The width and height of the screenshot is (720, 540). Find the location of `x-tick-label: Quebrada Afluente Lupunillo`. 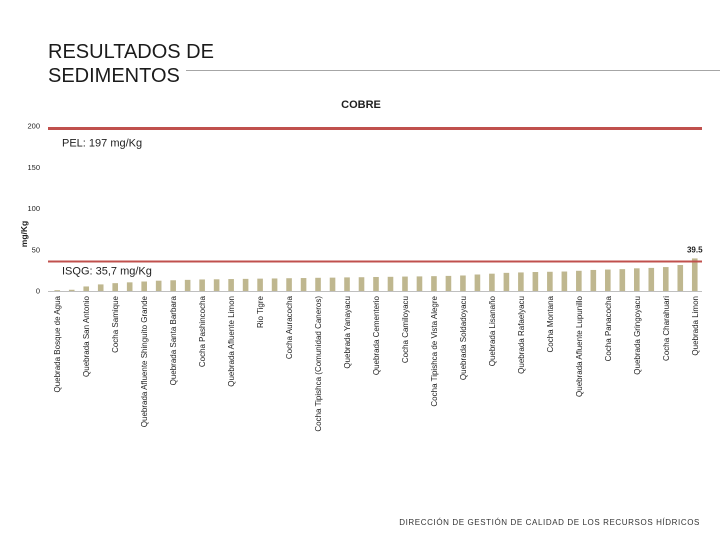

x-tick-label: Quebrada Afluente Lupunillo is located at coordinates (579, 346).